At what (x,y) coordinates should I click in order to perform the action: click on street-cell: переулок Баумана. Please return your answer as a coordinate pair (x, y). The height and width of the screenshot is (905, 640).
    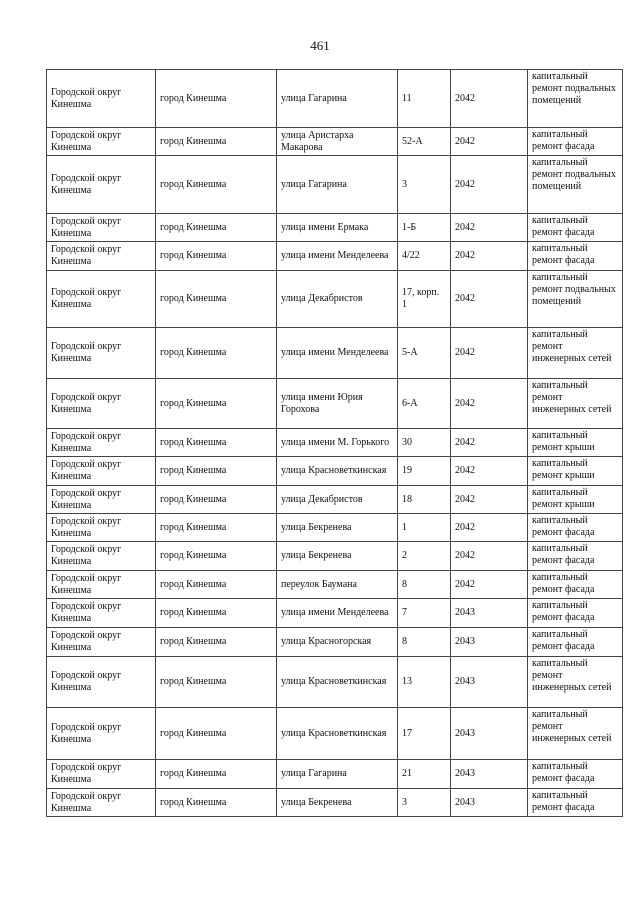
    Looking at the image, I should click on (337, 584).